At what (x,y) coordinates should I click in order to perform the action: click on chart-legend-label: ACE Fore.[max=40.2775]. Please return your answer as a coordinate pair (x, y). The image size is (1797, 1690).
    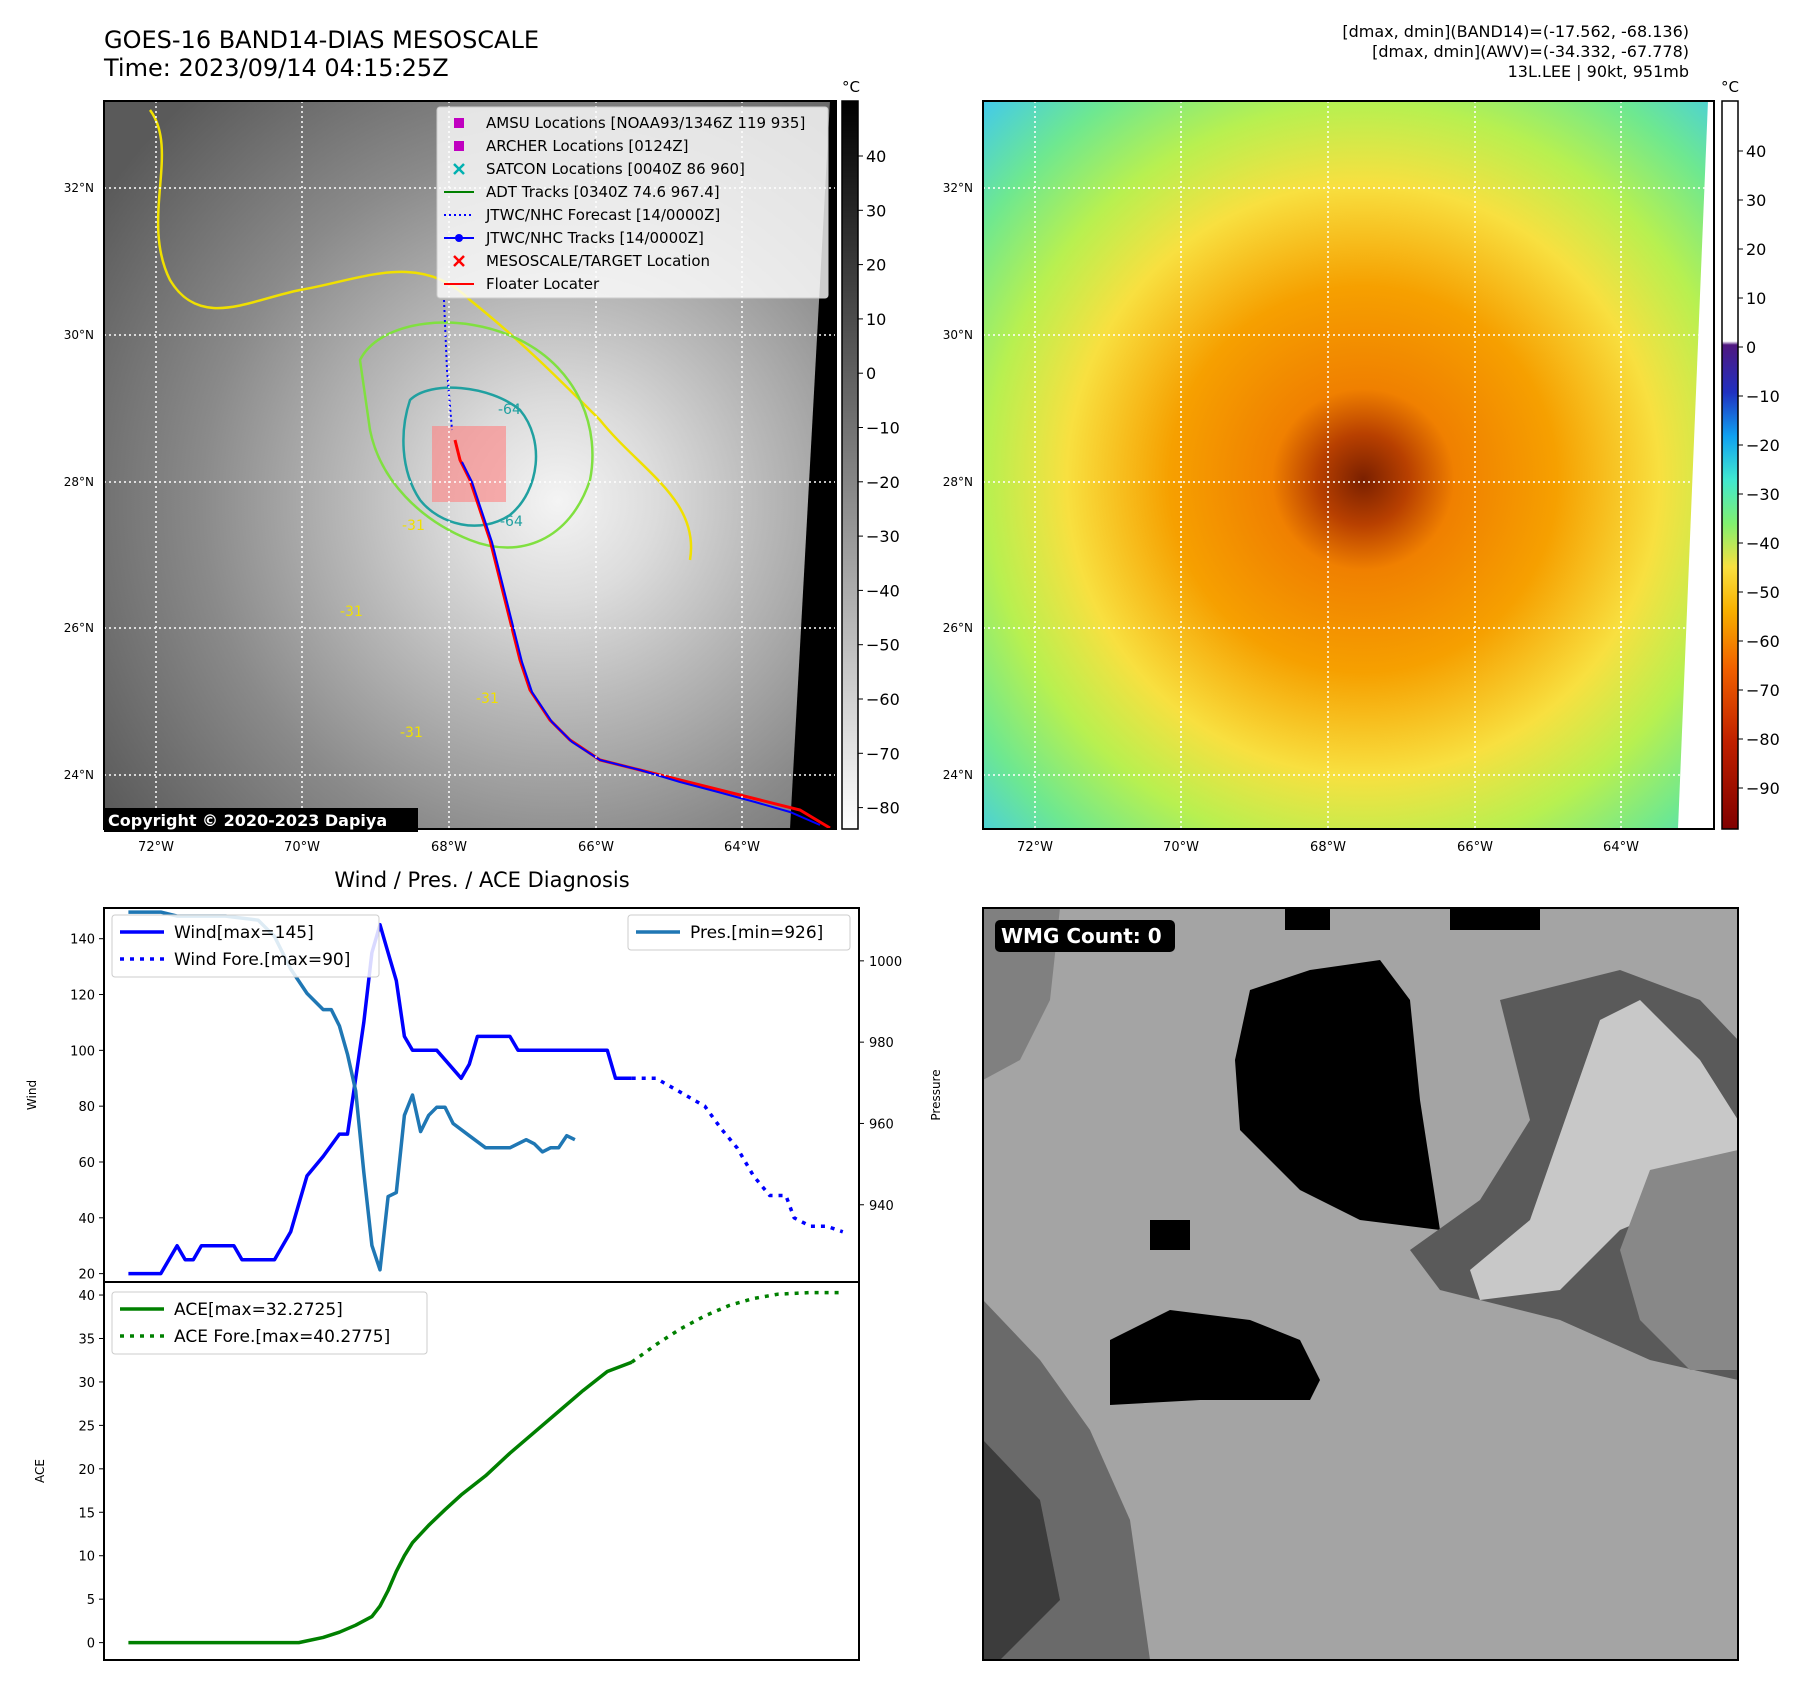
    Looking at the image, I should click on (282, 1337).